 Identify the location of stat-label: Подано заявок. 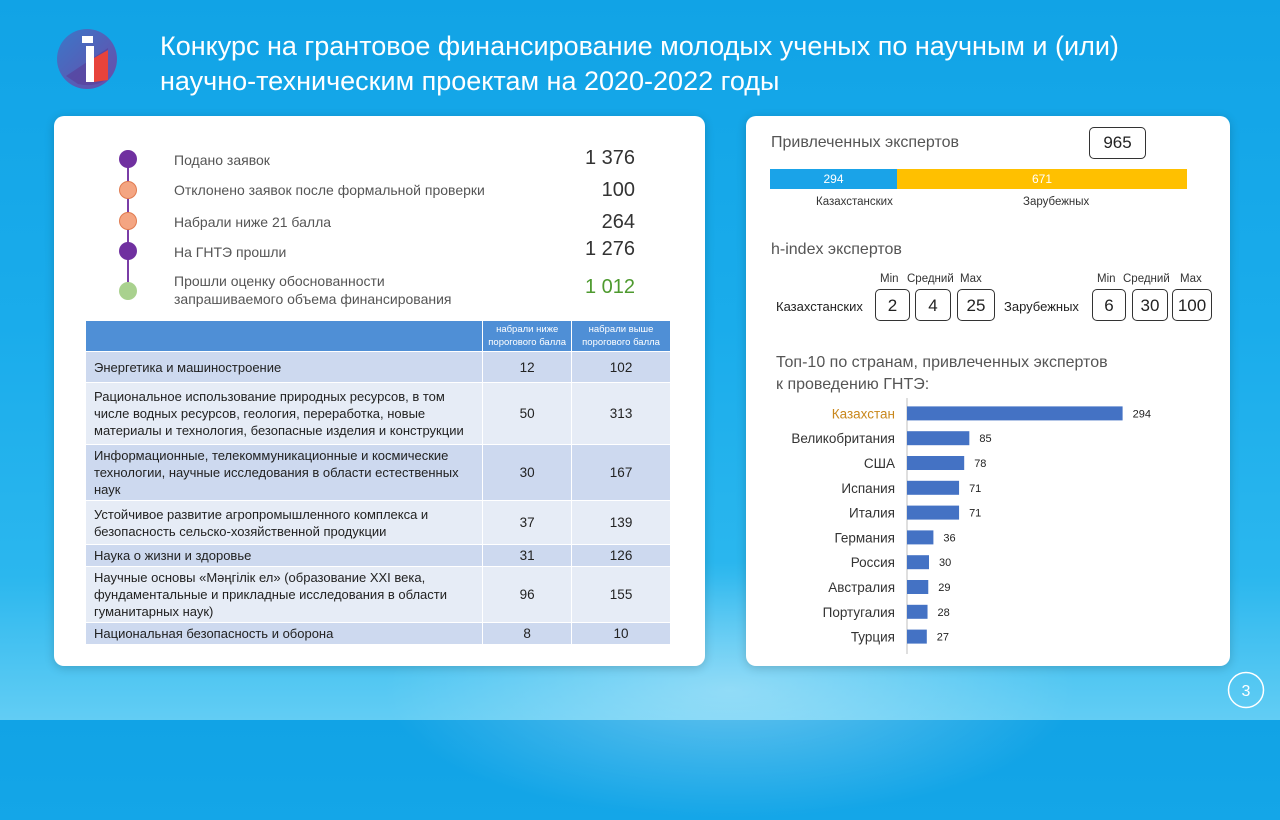
(222, 160).